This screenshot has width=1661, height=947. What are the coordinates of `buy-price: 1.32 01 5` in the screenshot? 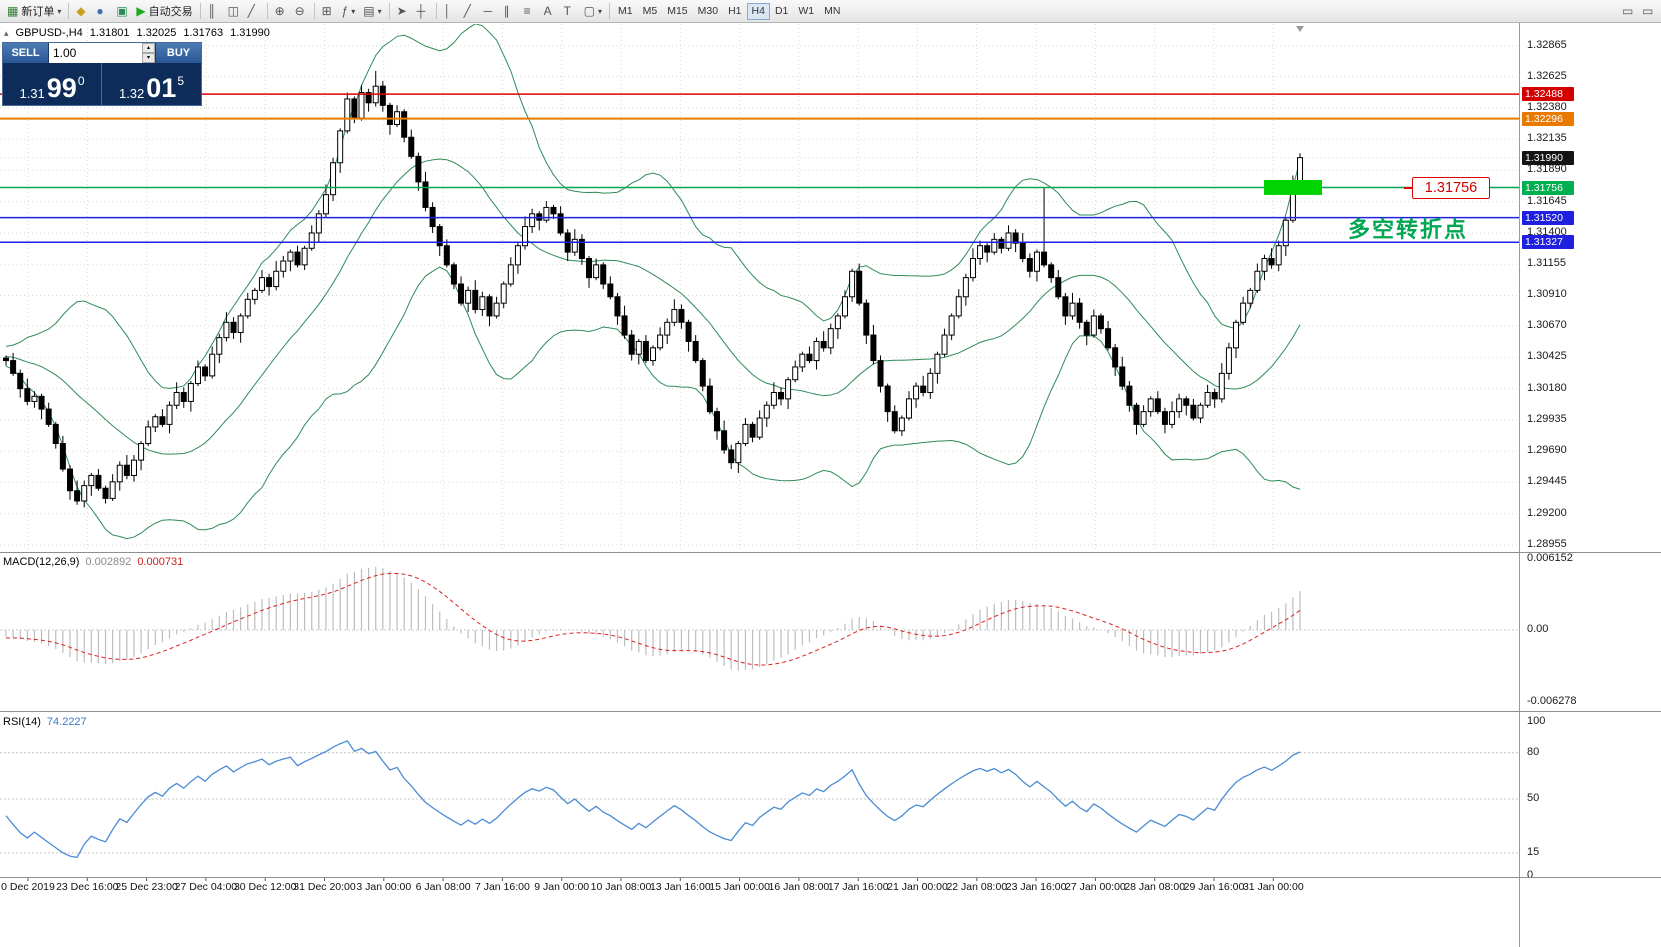 It's located at (151, 84).